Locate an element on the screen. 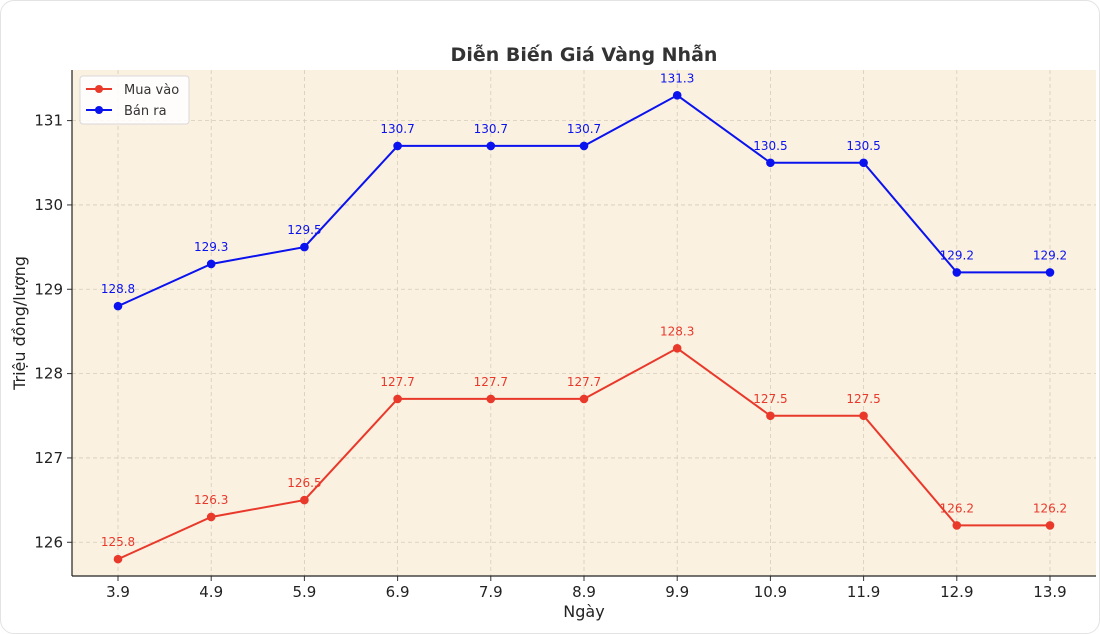  y-tick-label: 128 is located at coordinates (48, 374).